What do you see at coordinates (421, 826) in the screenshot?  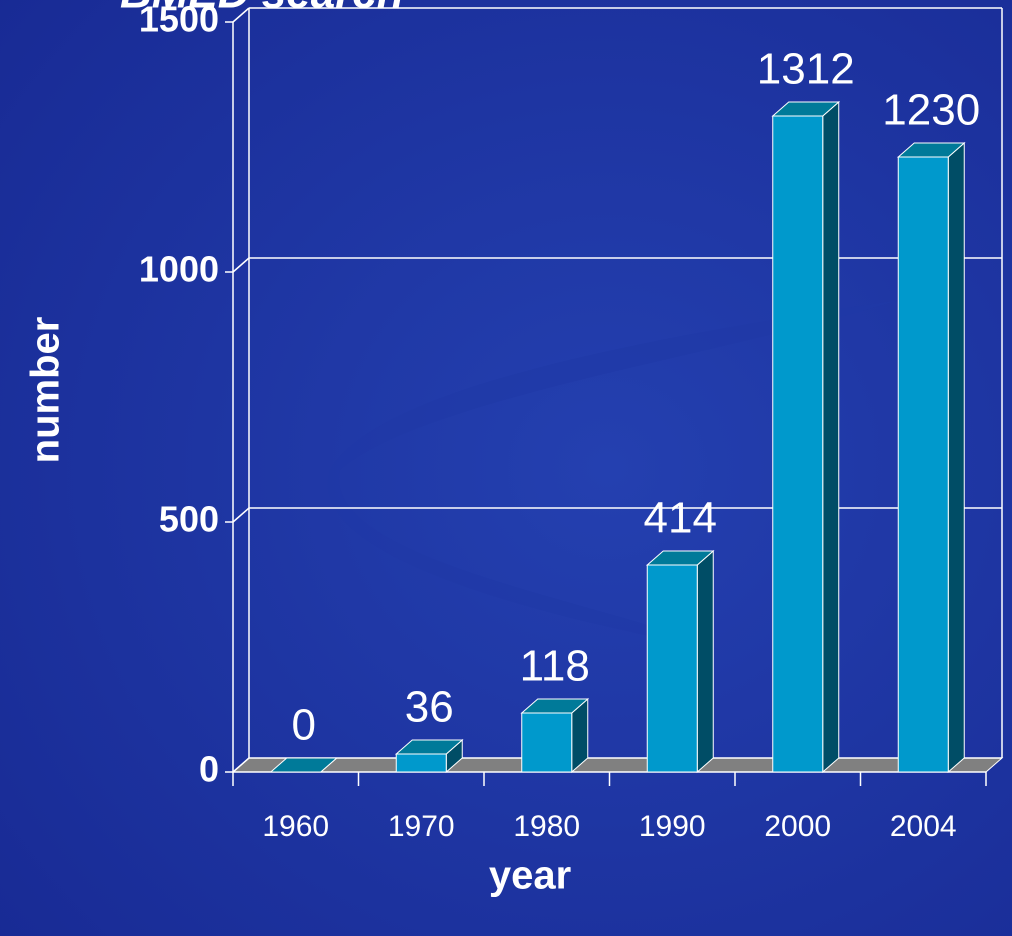 I see `x-tick-label: 1970` at bounding box center [421, 826].